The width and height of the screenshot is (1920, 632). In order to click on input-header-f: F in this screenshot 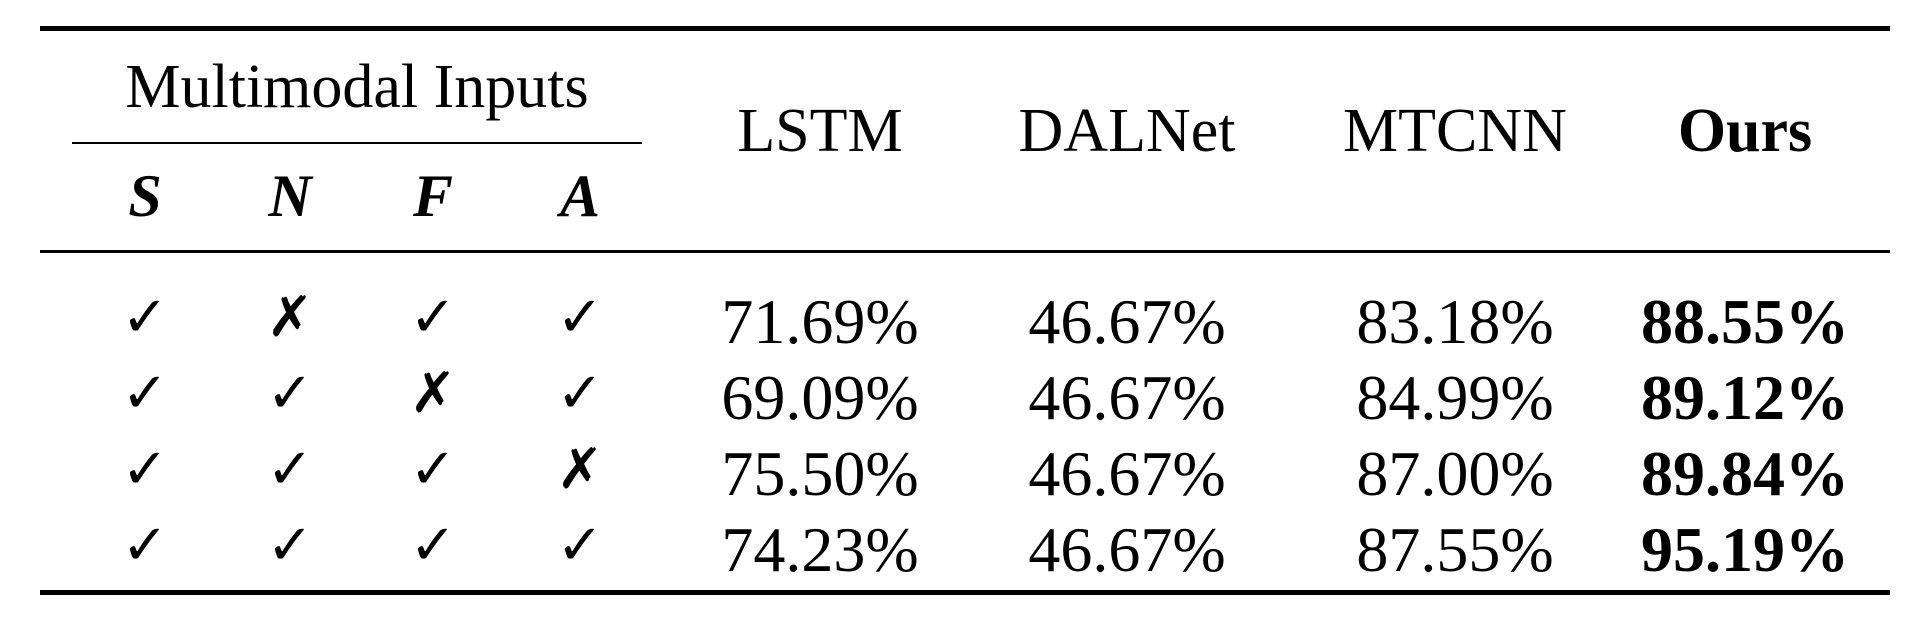, I will do `click(433, 196)`.